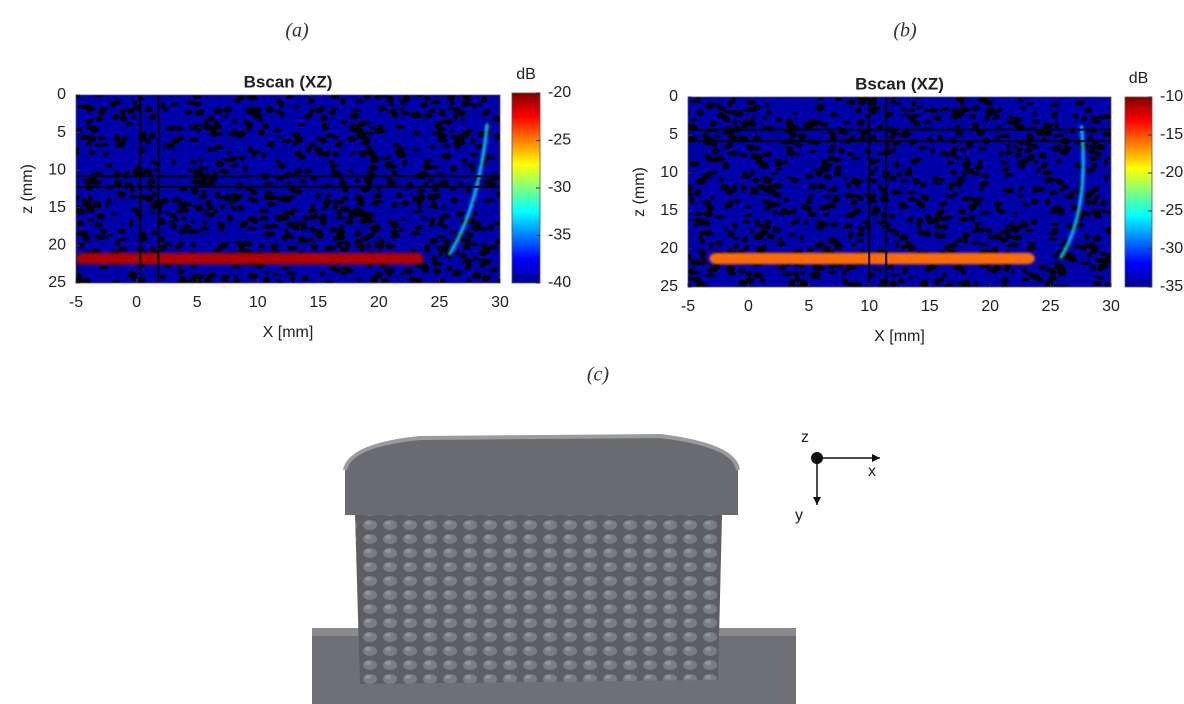  Describe the element at coordinates (639, 192) in the screenshot. I see `y-axis-label: z (mm)` at that location.